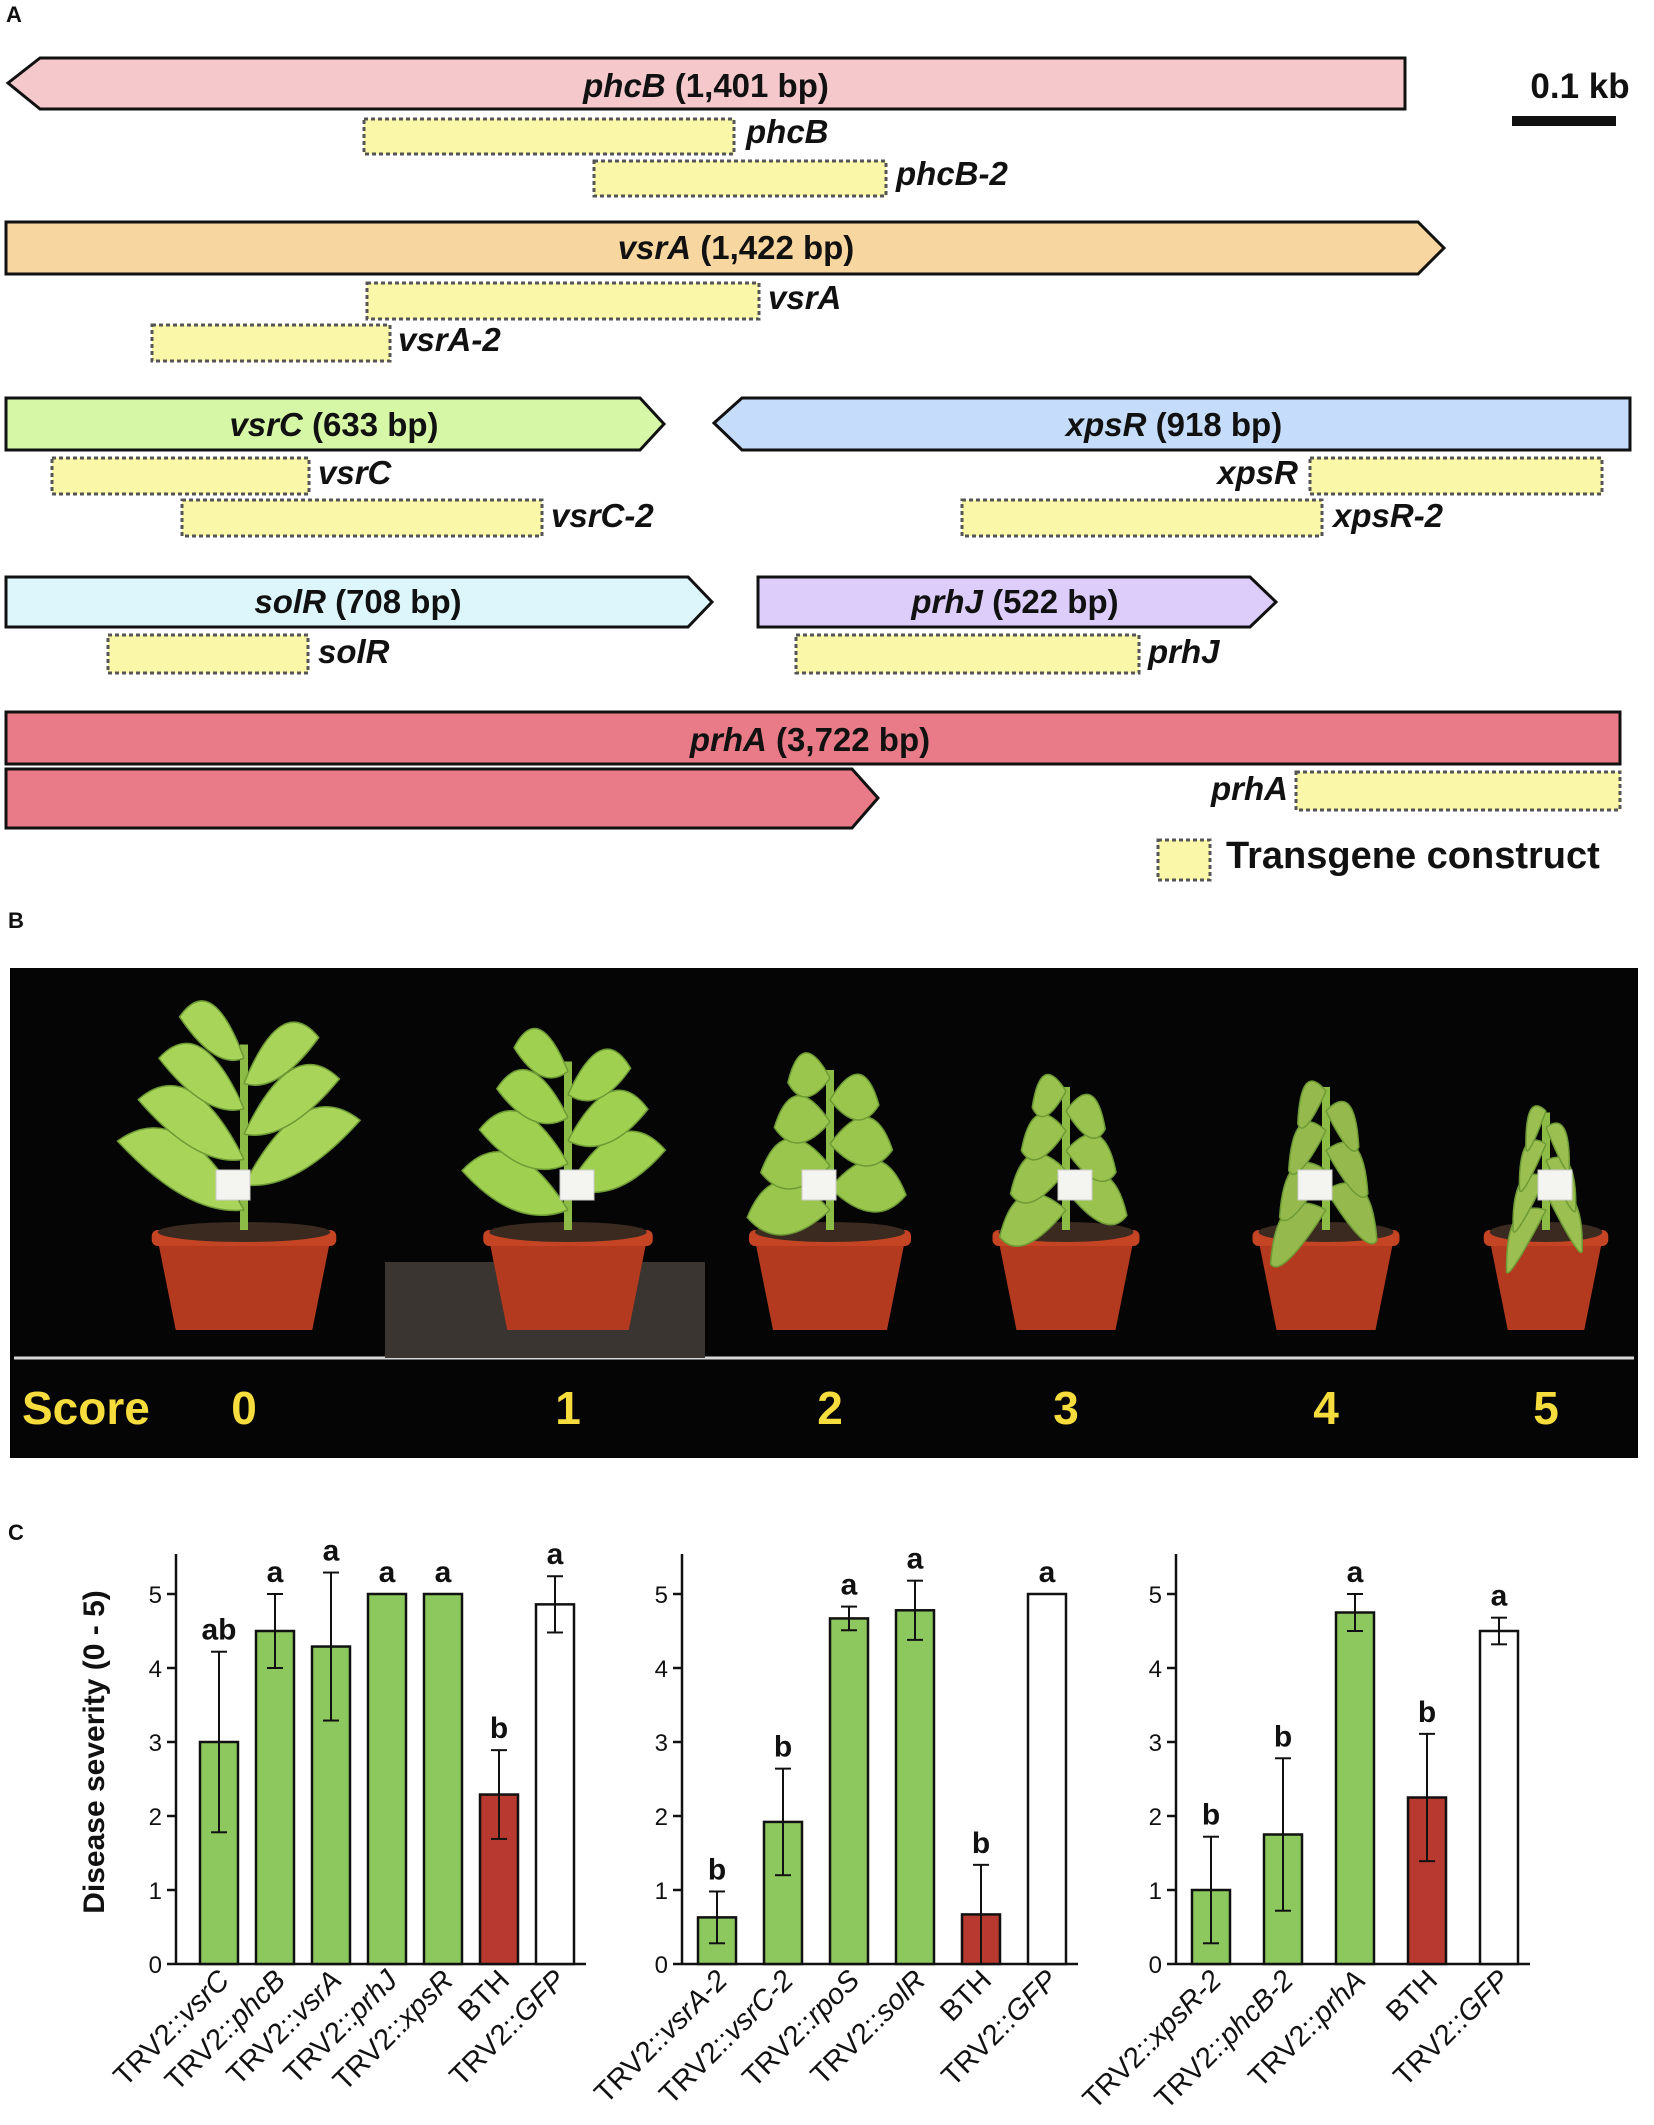 The width and height of the screenshot is (1654, 2125). Describe the element at coordinates (602, 515) in the screenshot. I see `construct-label-vsrC-2: vsrC-2` at that location.